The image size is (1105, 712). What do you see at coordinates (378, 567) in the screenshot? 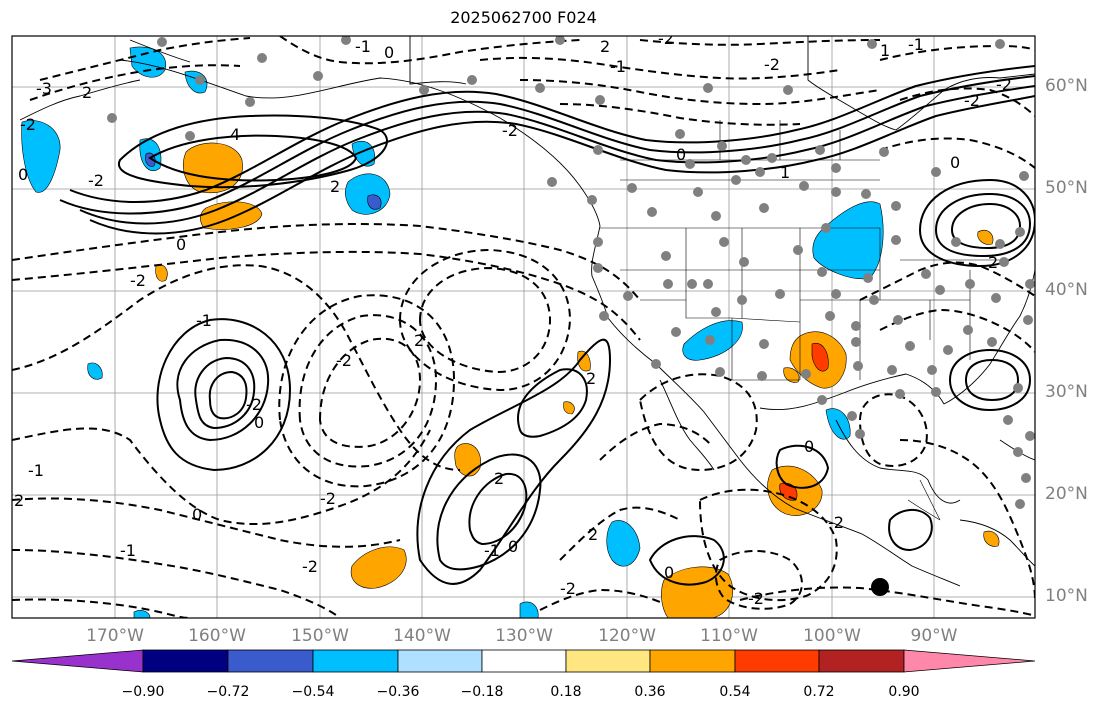
I see `blob-orange-pac` at bounding box center [378, 567].